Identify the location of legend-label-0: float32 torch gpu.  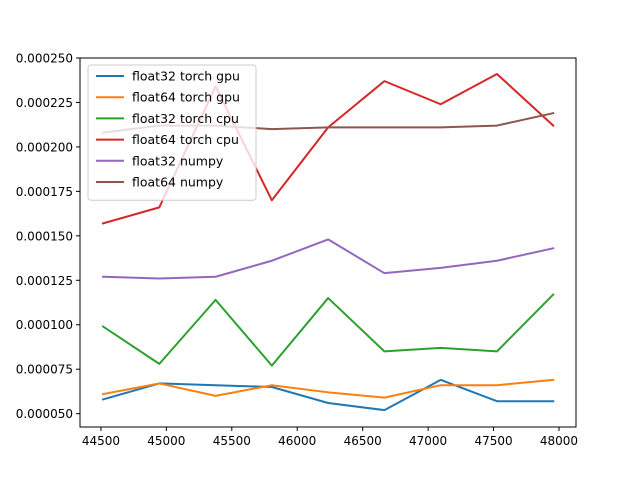
(186, 76).